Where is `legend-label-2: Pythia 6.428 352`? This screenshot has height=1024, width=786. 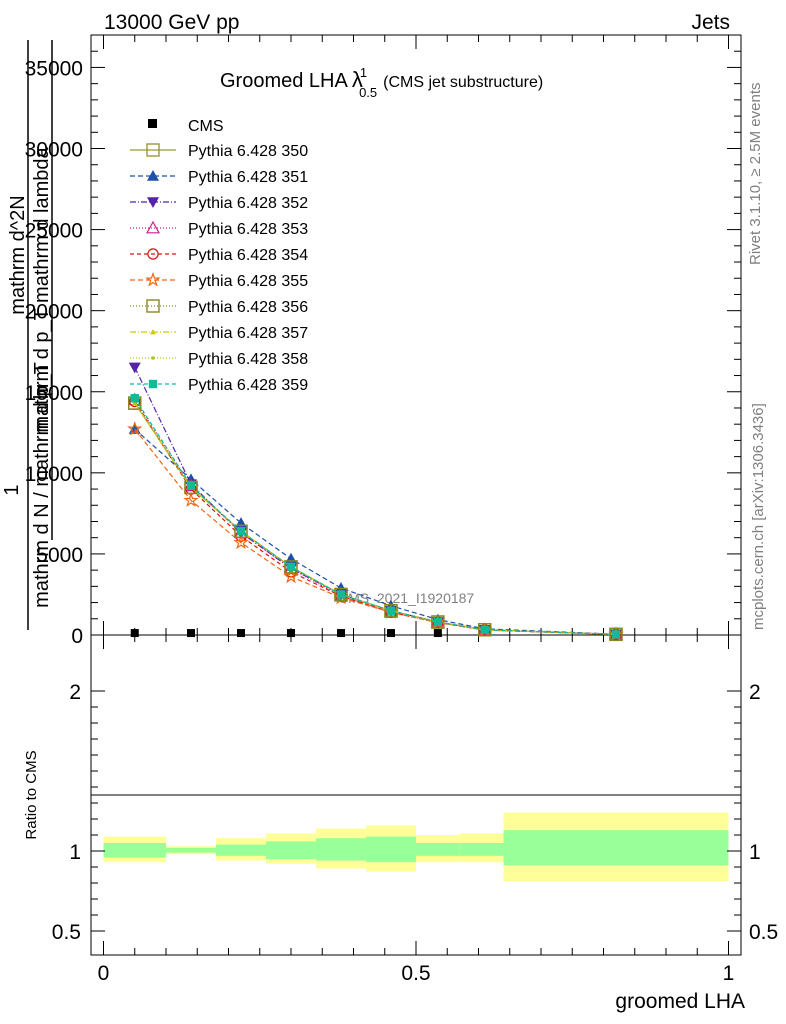 legend-label-2: Pythia 6.428 352 is located at coordinates (248, 203).